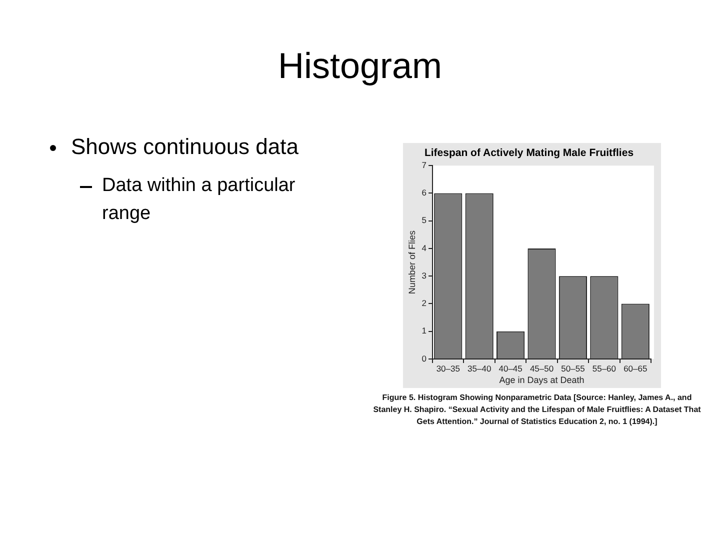 The height and width of the screenshot is (540, 720). Describe the element at coordinates (537, 410) in the screenshot. I see `caption: Figure 5. Histogram Showing Nonparametric Data [Source: Hanley, James A., and Stanley H. Shapiro. “Sexual Activity and the Lifespan of Male Fruitflies: A Dataset That Gets Attention.” Journal of Statistics Education 2, no. 1 (1994).]` at that location.